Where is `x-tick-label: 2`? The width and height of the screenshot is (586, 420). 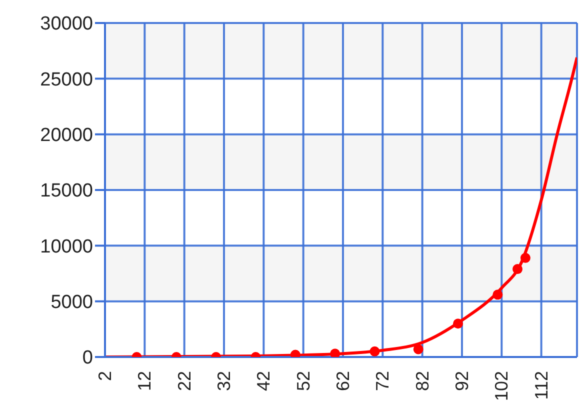 x-tick-label: 2 is located at coordinates (105, 376).